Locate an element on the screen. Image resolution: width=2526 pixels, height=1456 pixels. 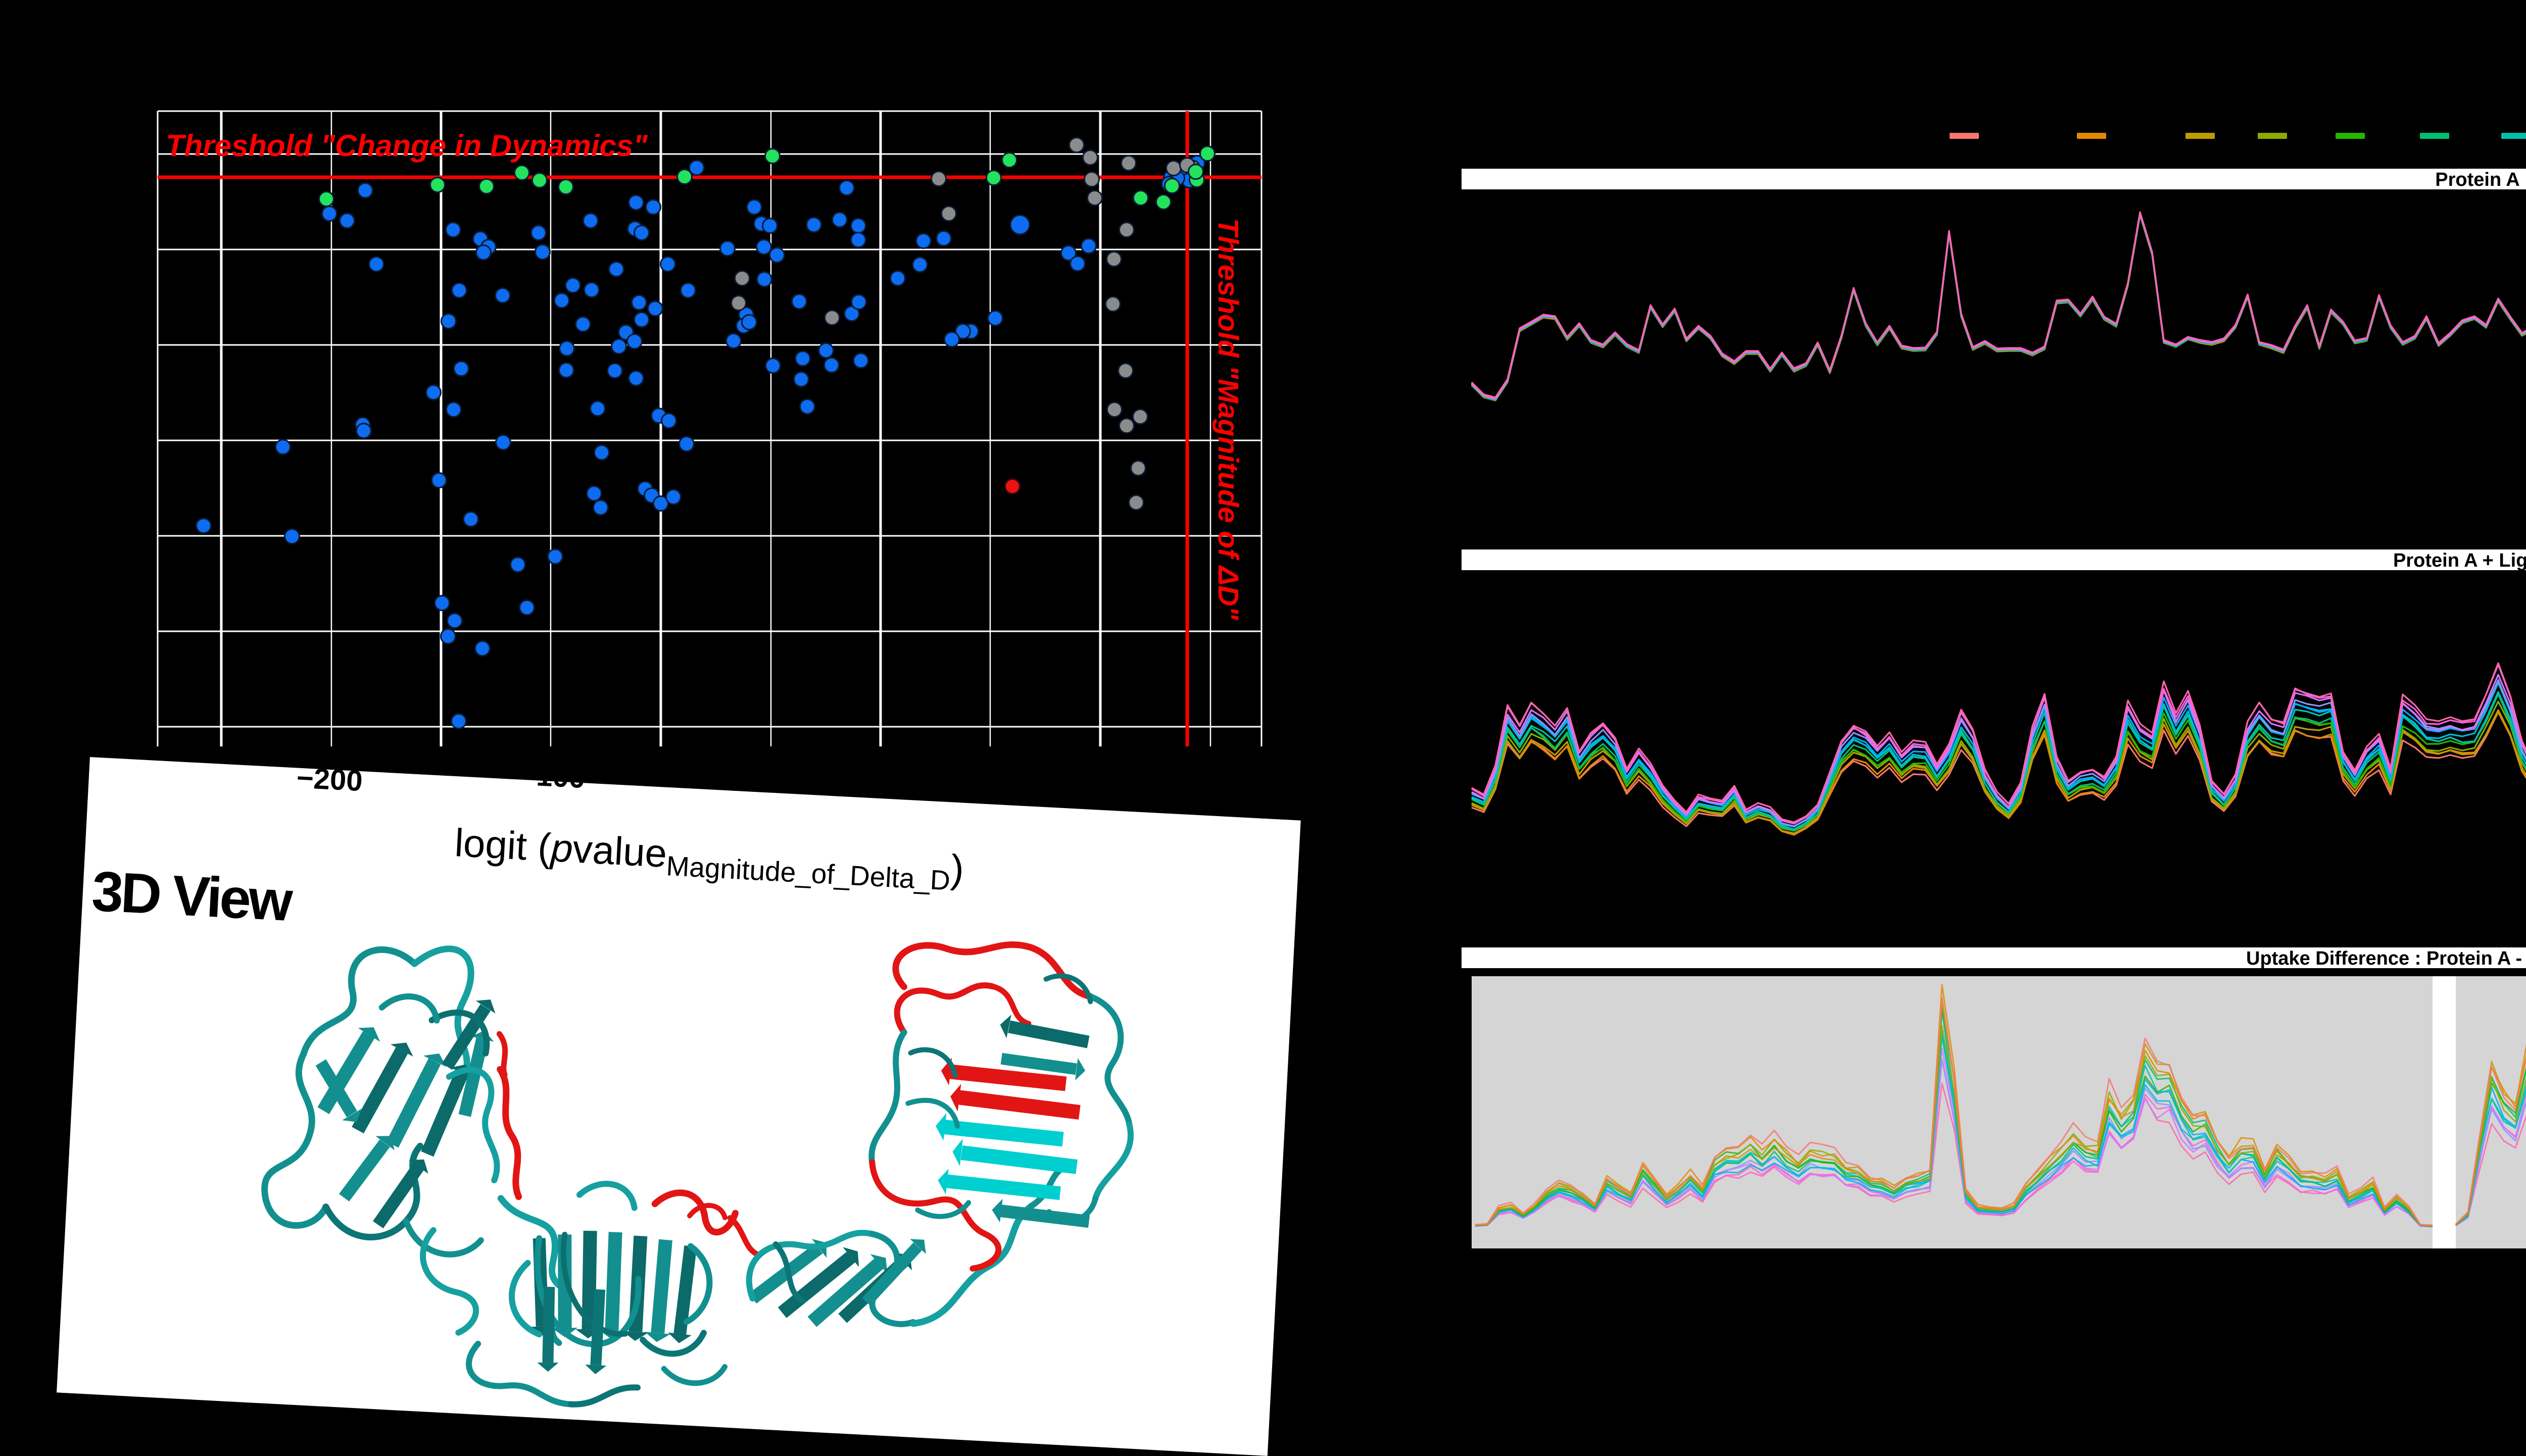
svg-text: Protein A is located at coordinates (2477, 179).